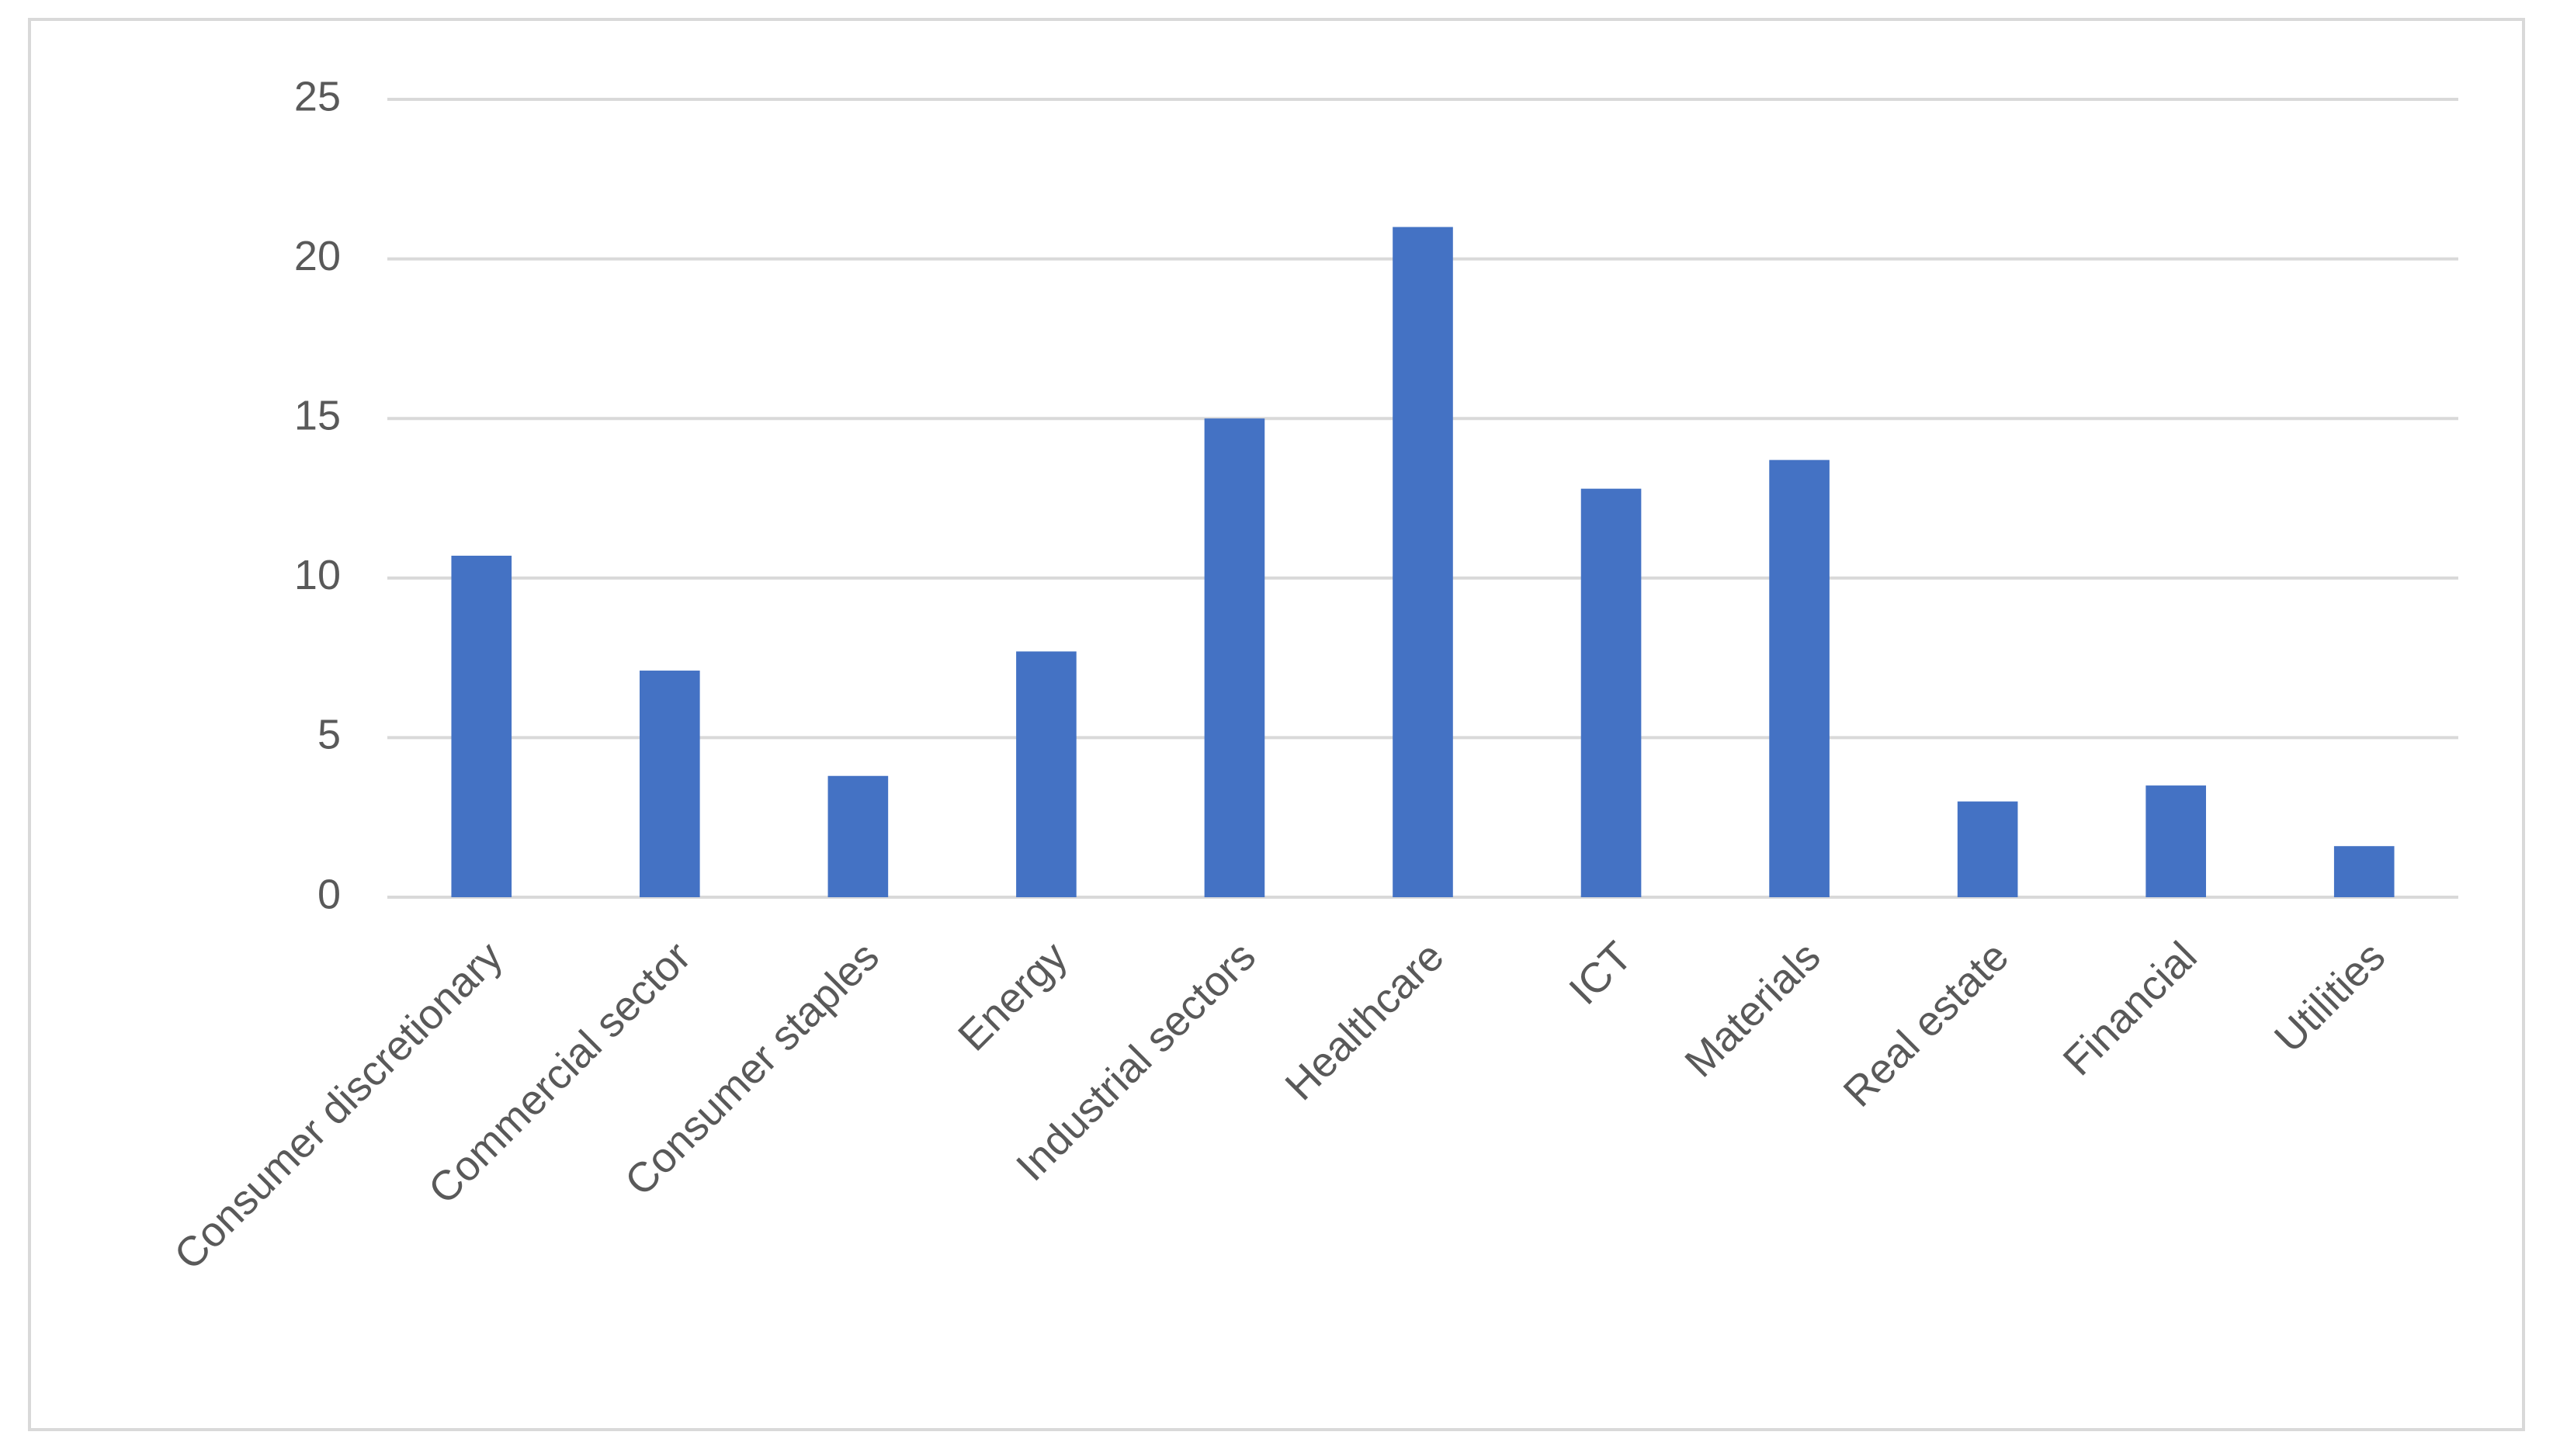 The height and width of the screenshot is (1456, 2553). What do you see at coordinates (329, 894) in the screenshot?
I see `y-tick-label: 0` at bounding box center [329, 894].